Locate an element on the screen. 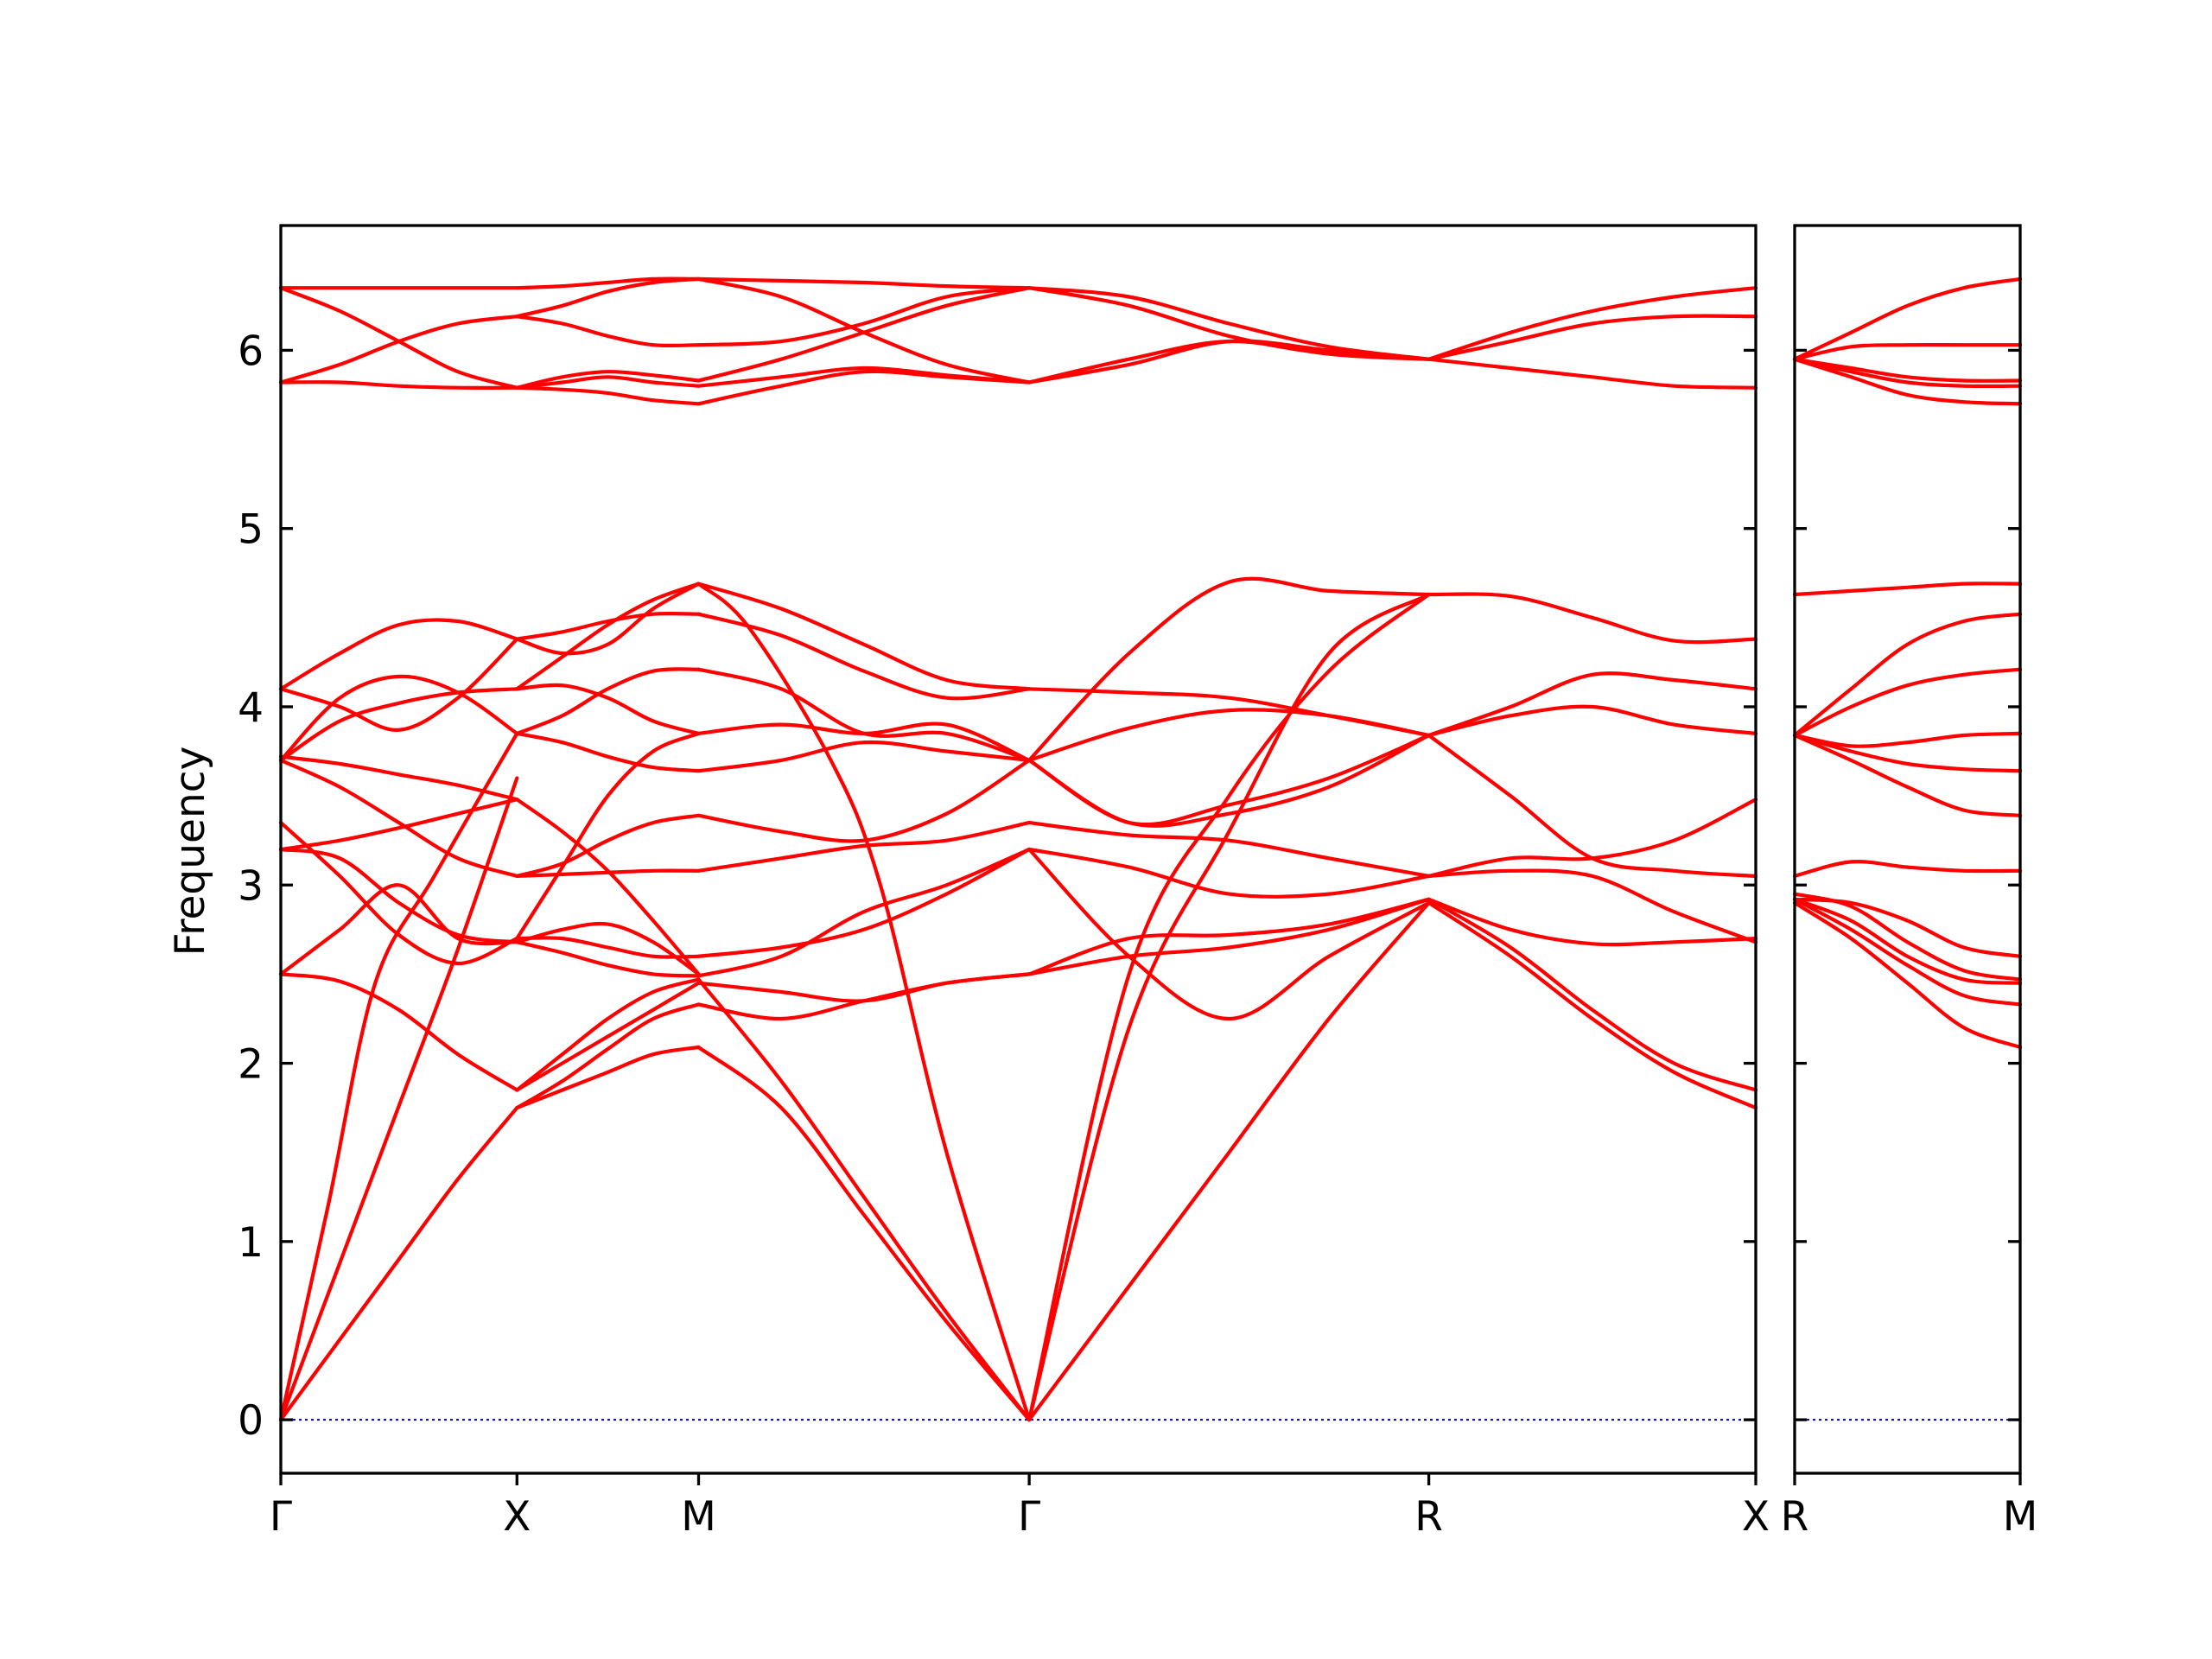  y-tick-label: 5 is located at coordinates (251, 530).